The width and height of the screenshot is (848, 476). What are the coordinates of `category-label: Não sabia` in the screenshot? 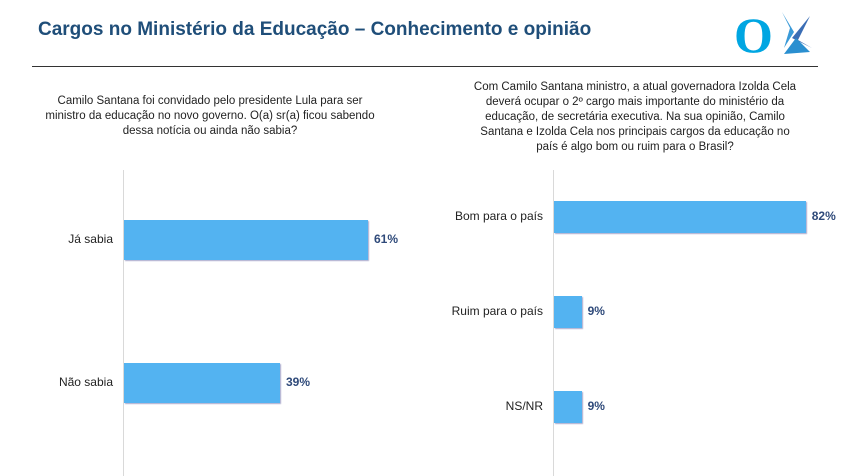 It's located at (85, 382).